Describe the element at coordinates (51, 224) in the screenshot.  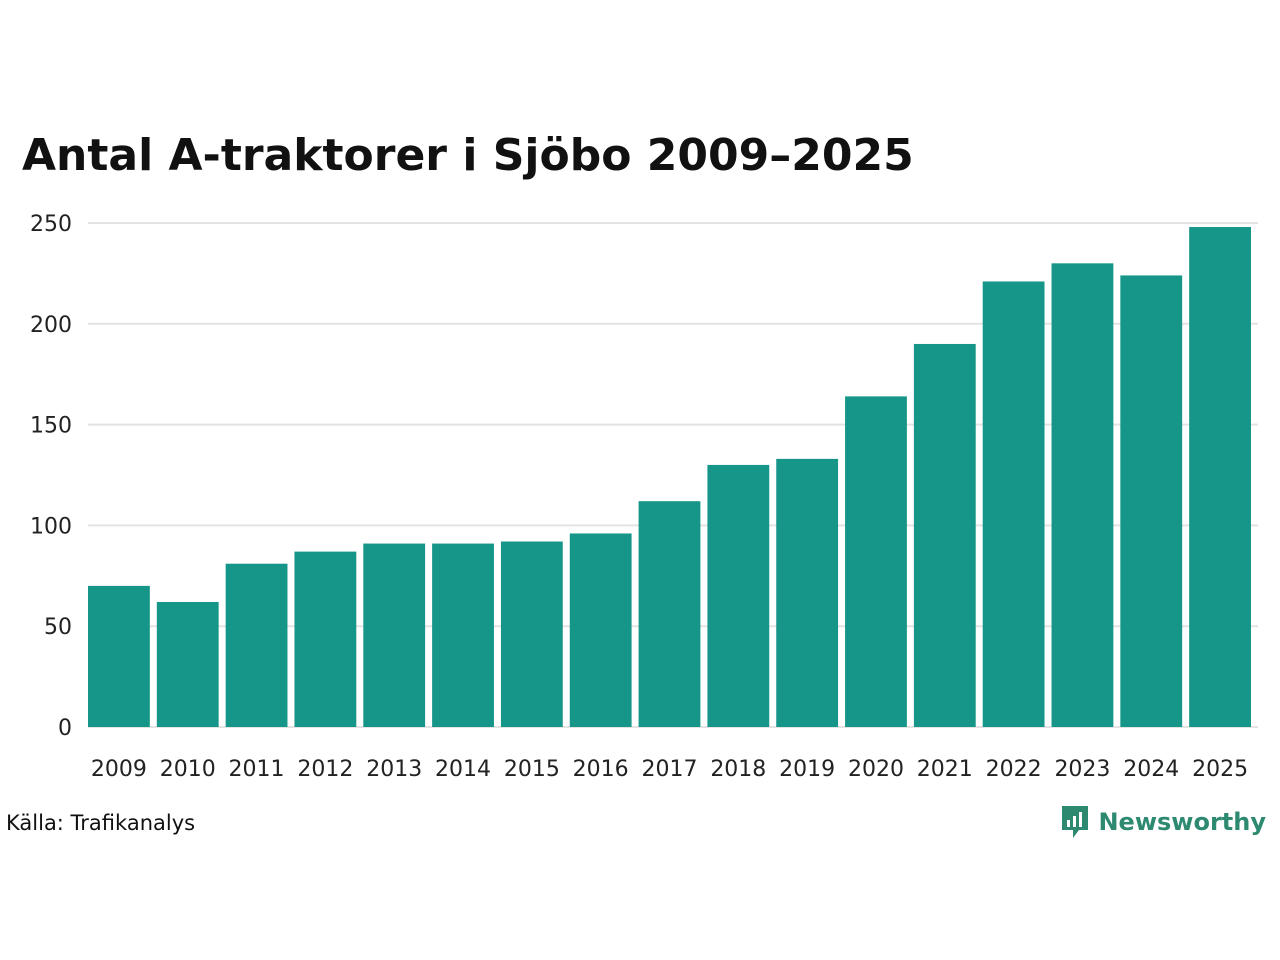
I see `y-tick-label: 250` at that location.